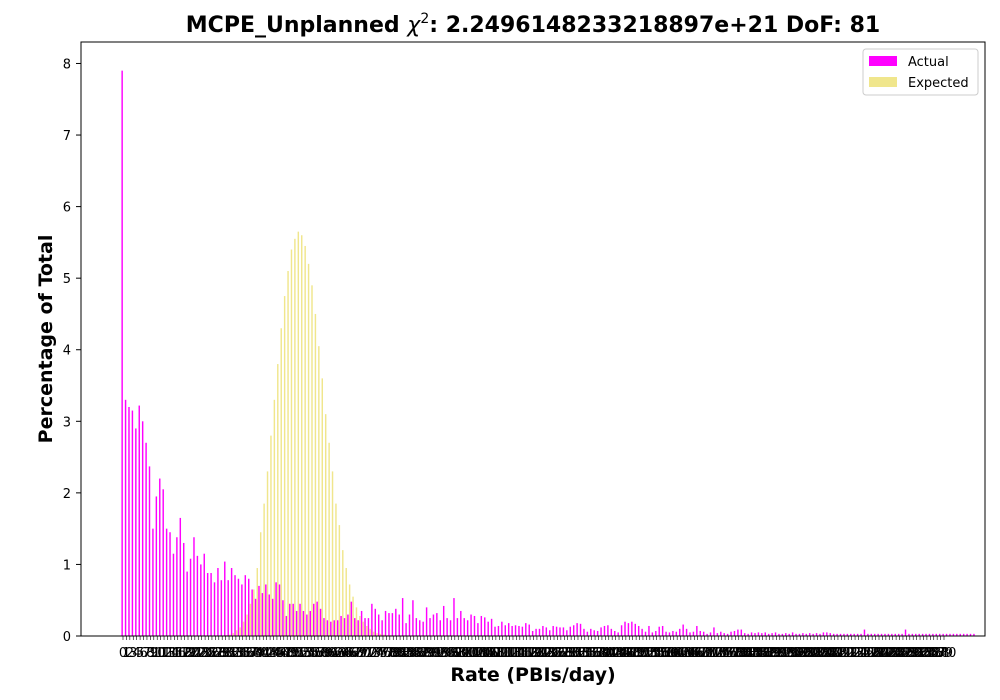 The image size is (1000, 700). I want to click on x-tick-label-98: 98, so click(458, 653).